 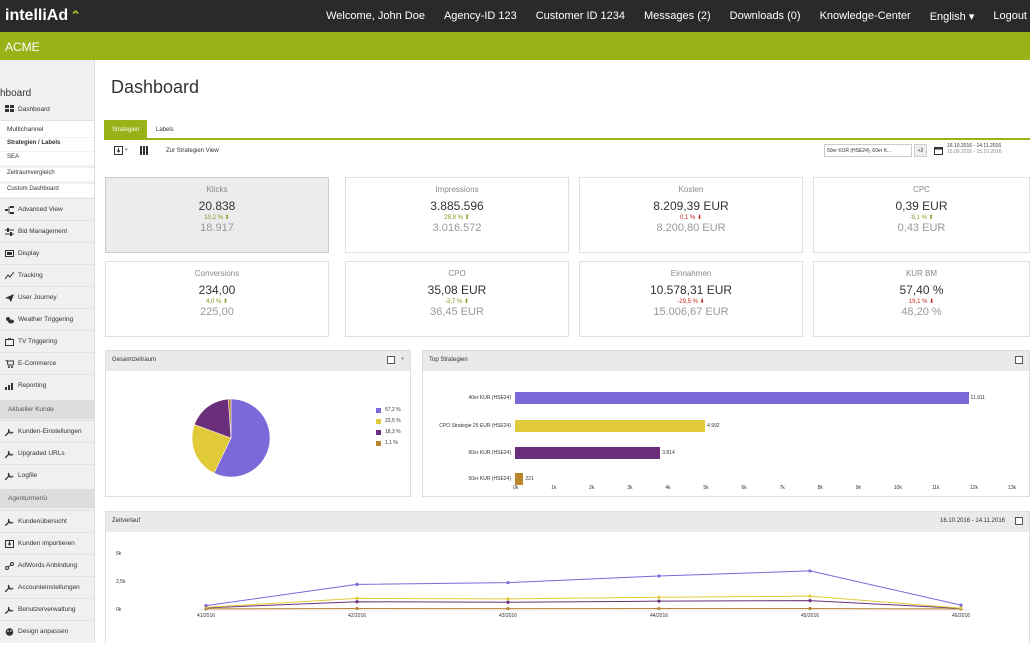 What do you see at coordinates (9, 632) in the screenshot?
I see `palette-icon` at bounding box center [9, 632].